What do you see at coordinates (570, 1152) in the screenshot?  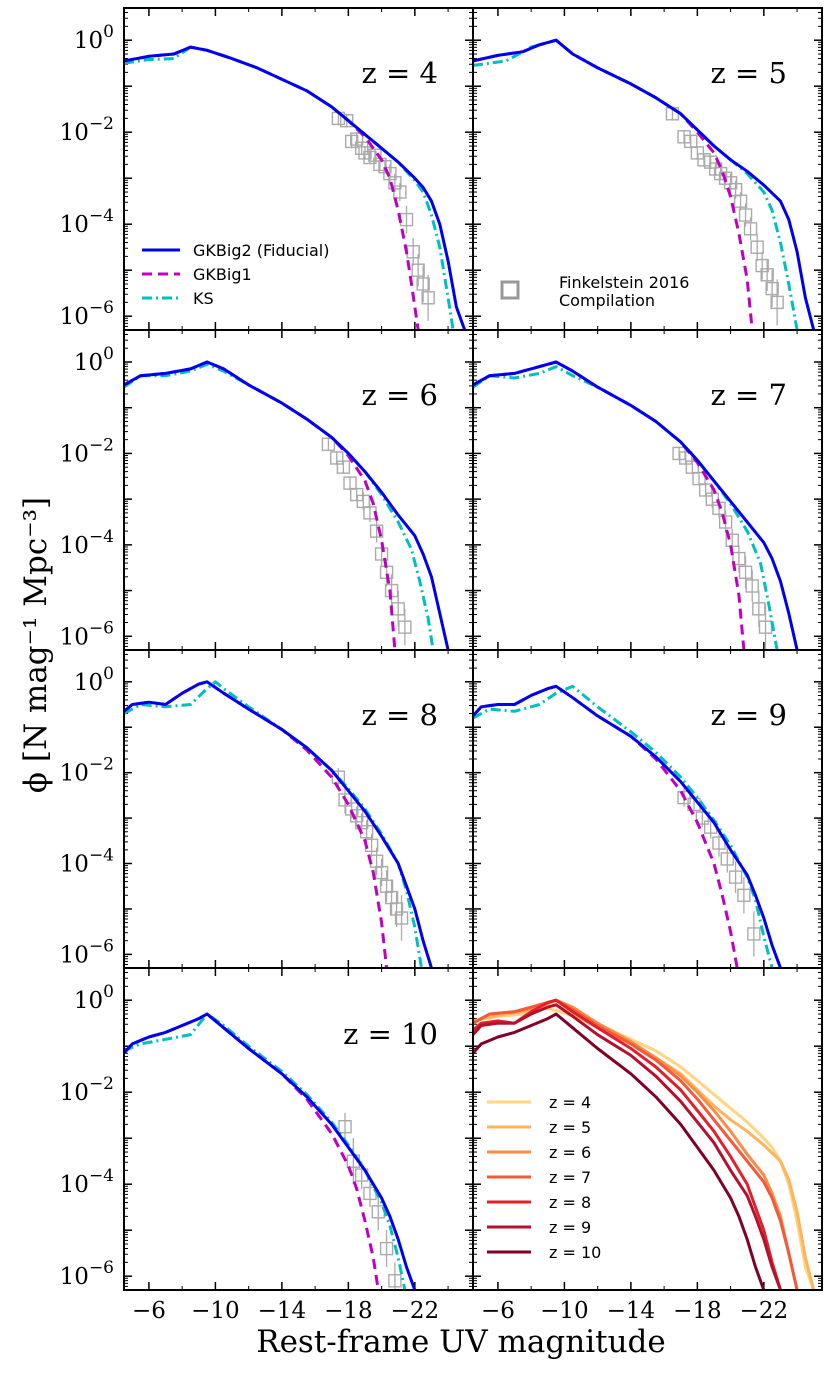 I see `legend-label-combined: z = 6` at bounding box center [570, 1152].